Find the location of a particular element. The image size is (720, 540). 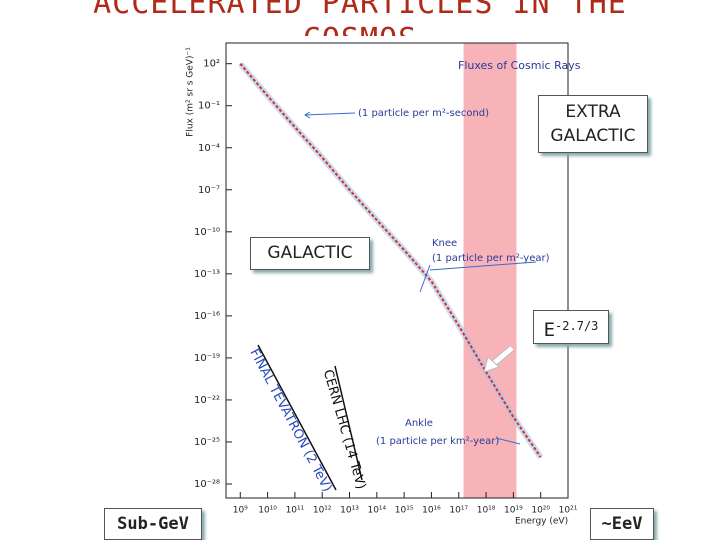

x-tick-label: 10¹⁵ is located at coordinates (404, 511).